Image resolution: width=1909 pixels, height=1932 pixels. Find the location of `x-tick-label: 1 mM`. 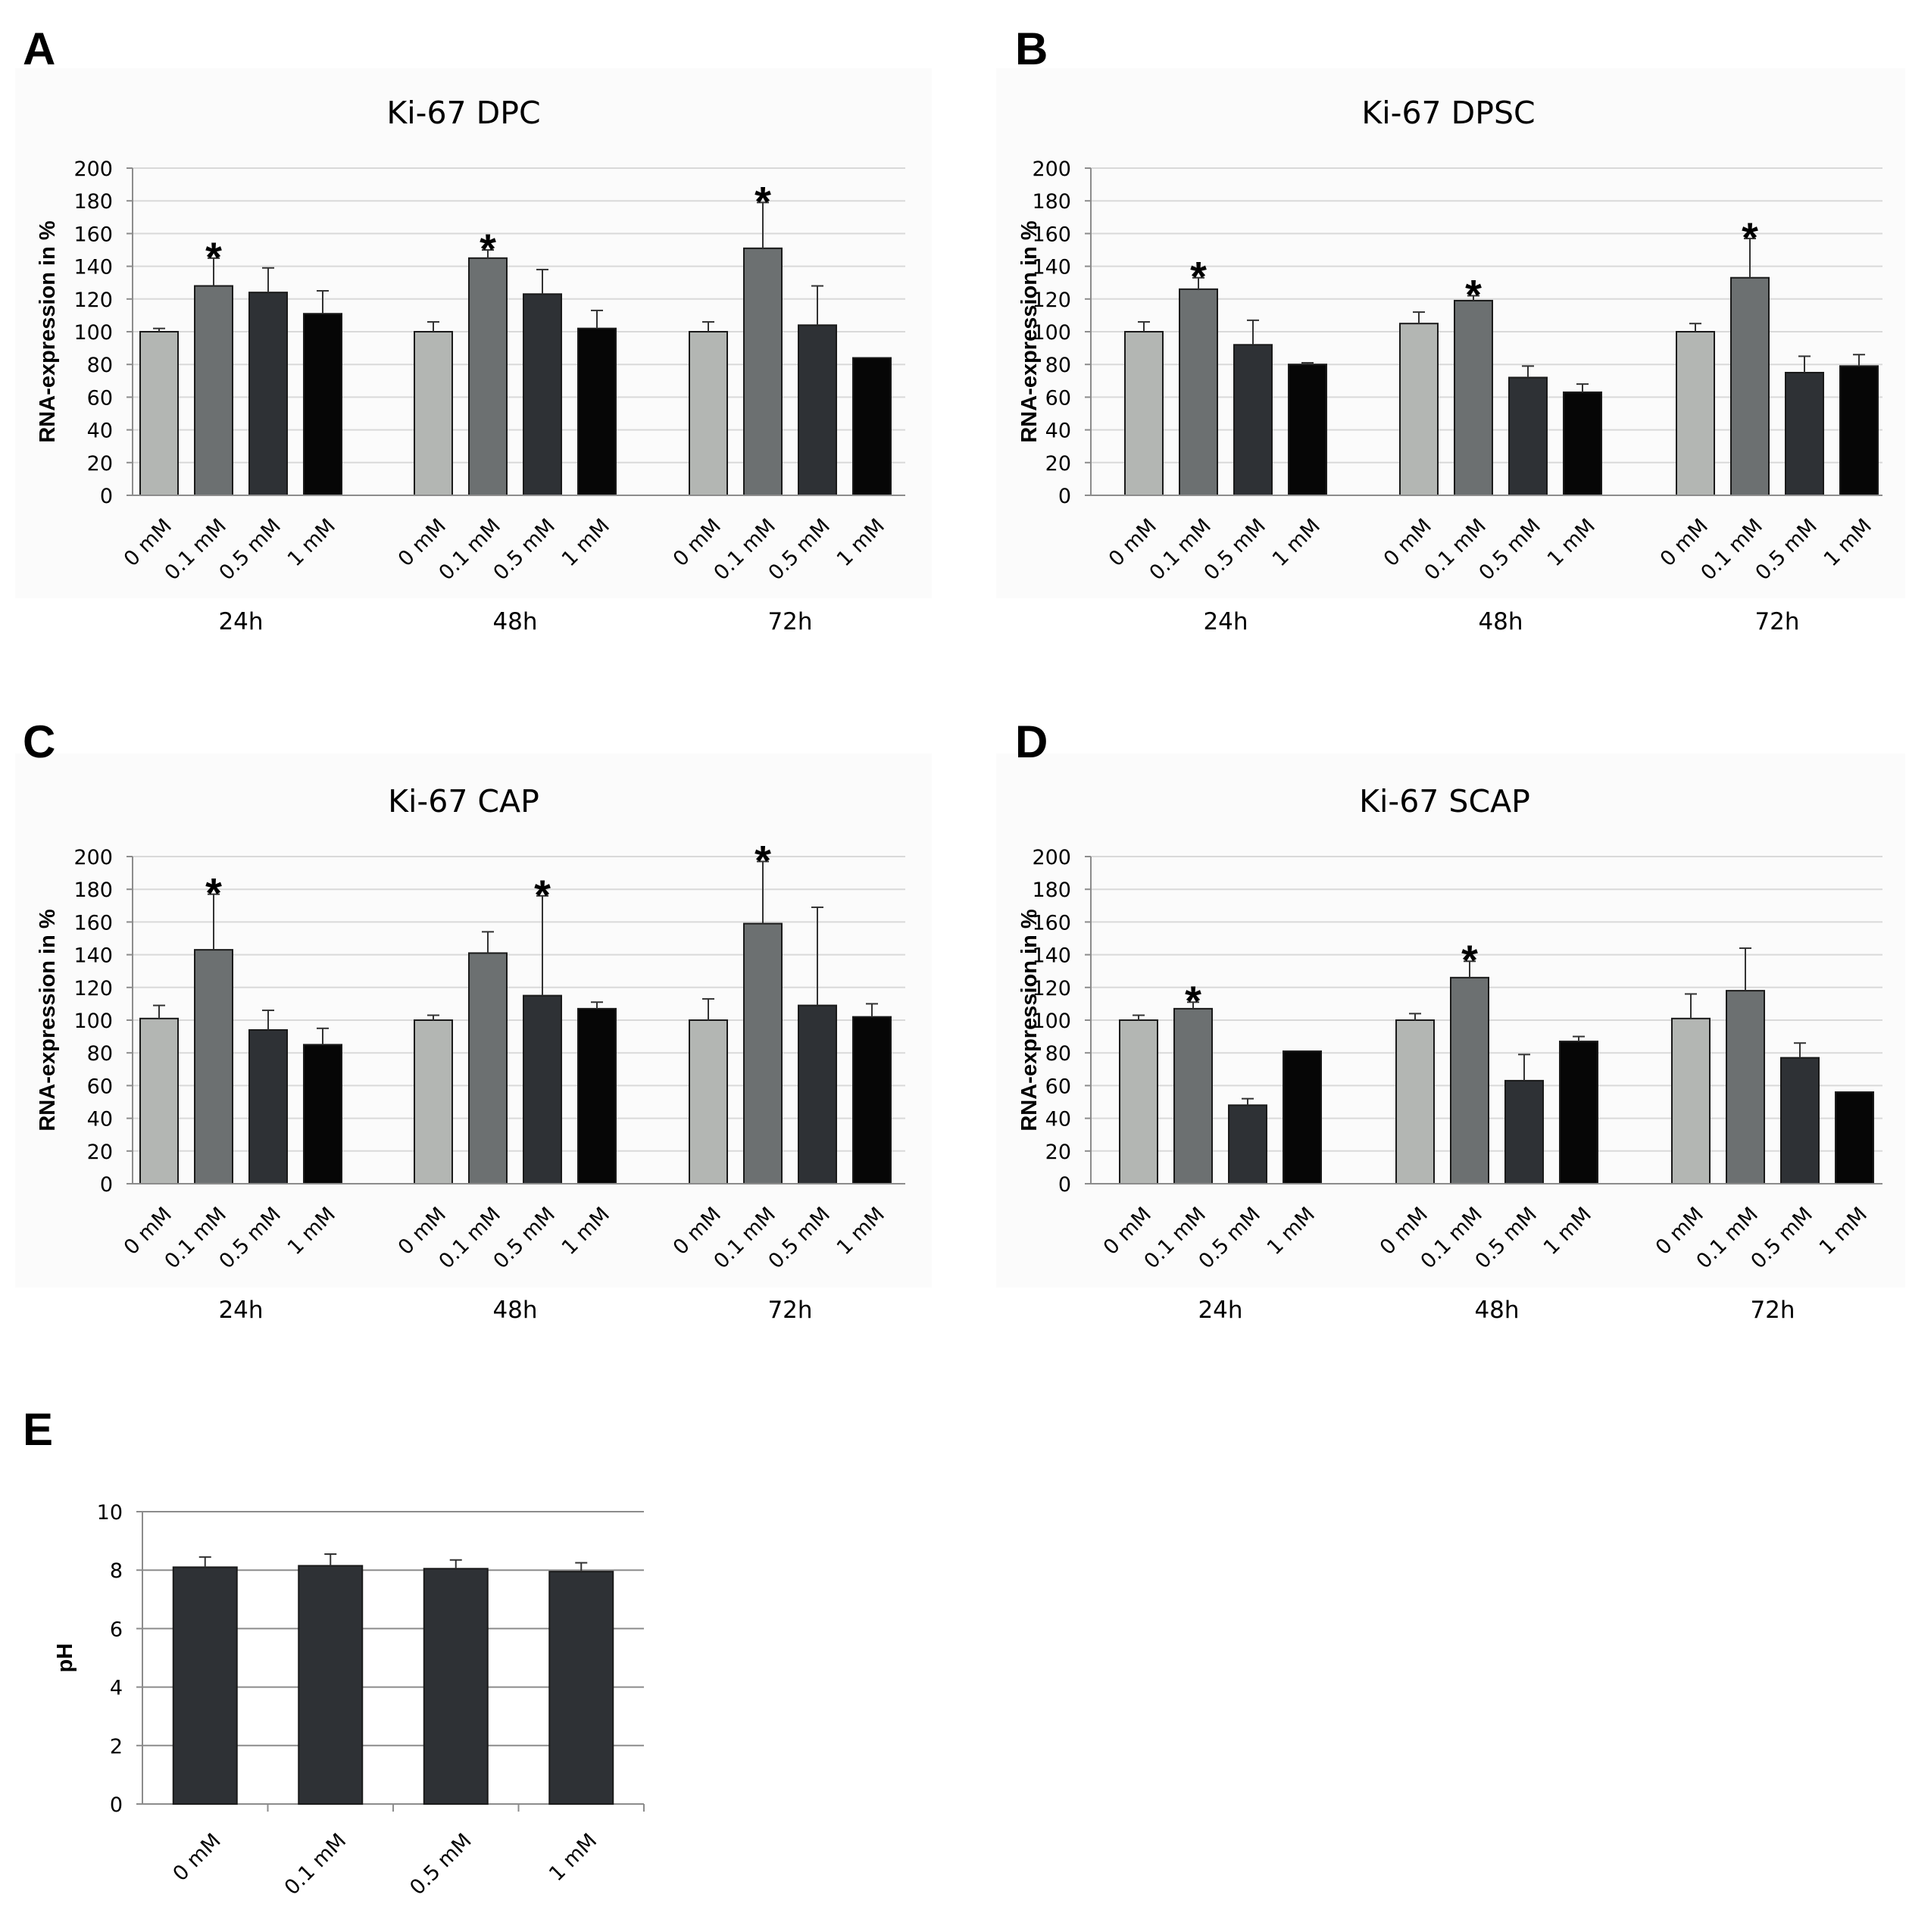

x-tick-label: 1 mM is located at coordinates (573, 1857).